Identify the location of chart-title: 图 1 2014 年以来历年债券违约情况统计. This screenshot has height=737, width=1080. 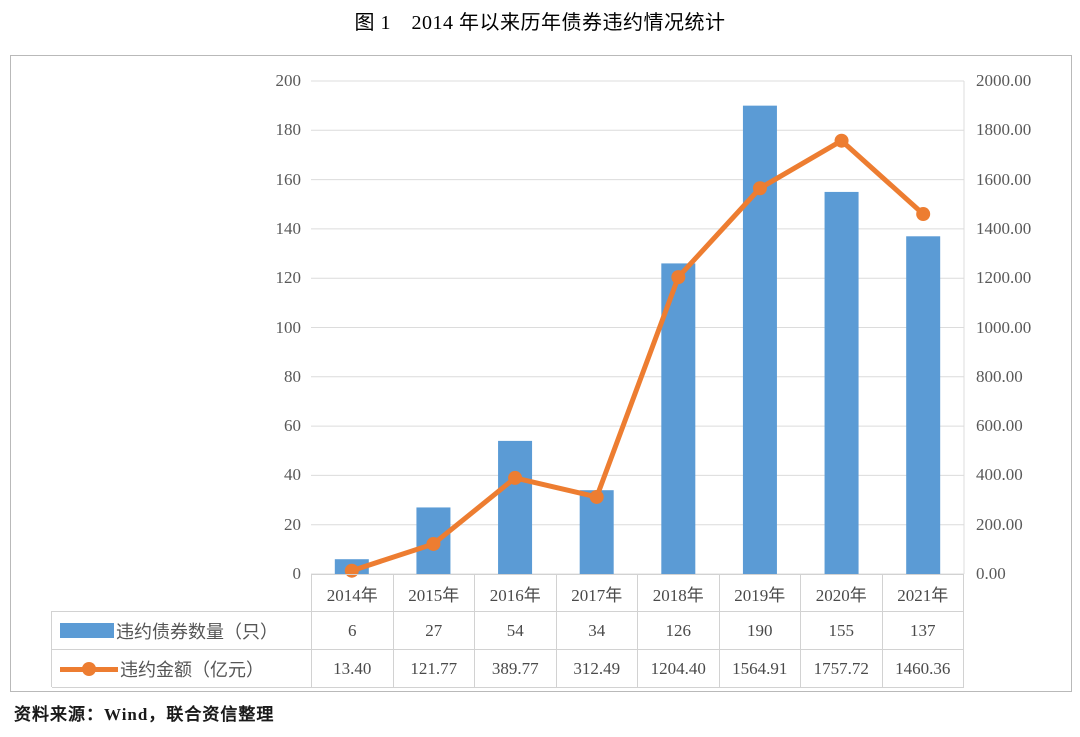
(540, 23).